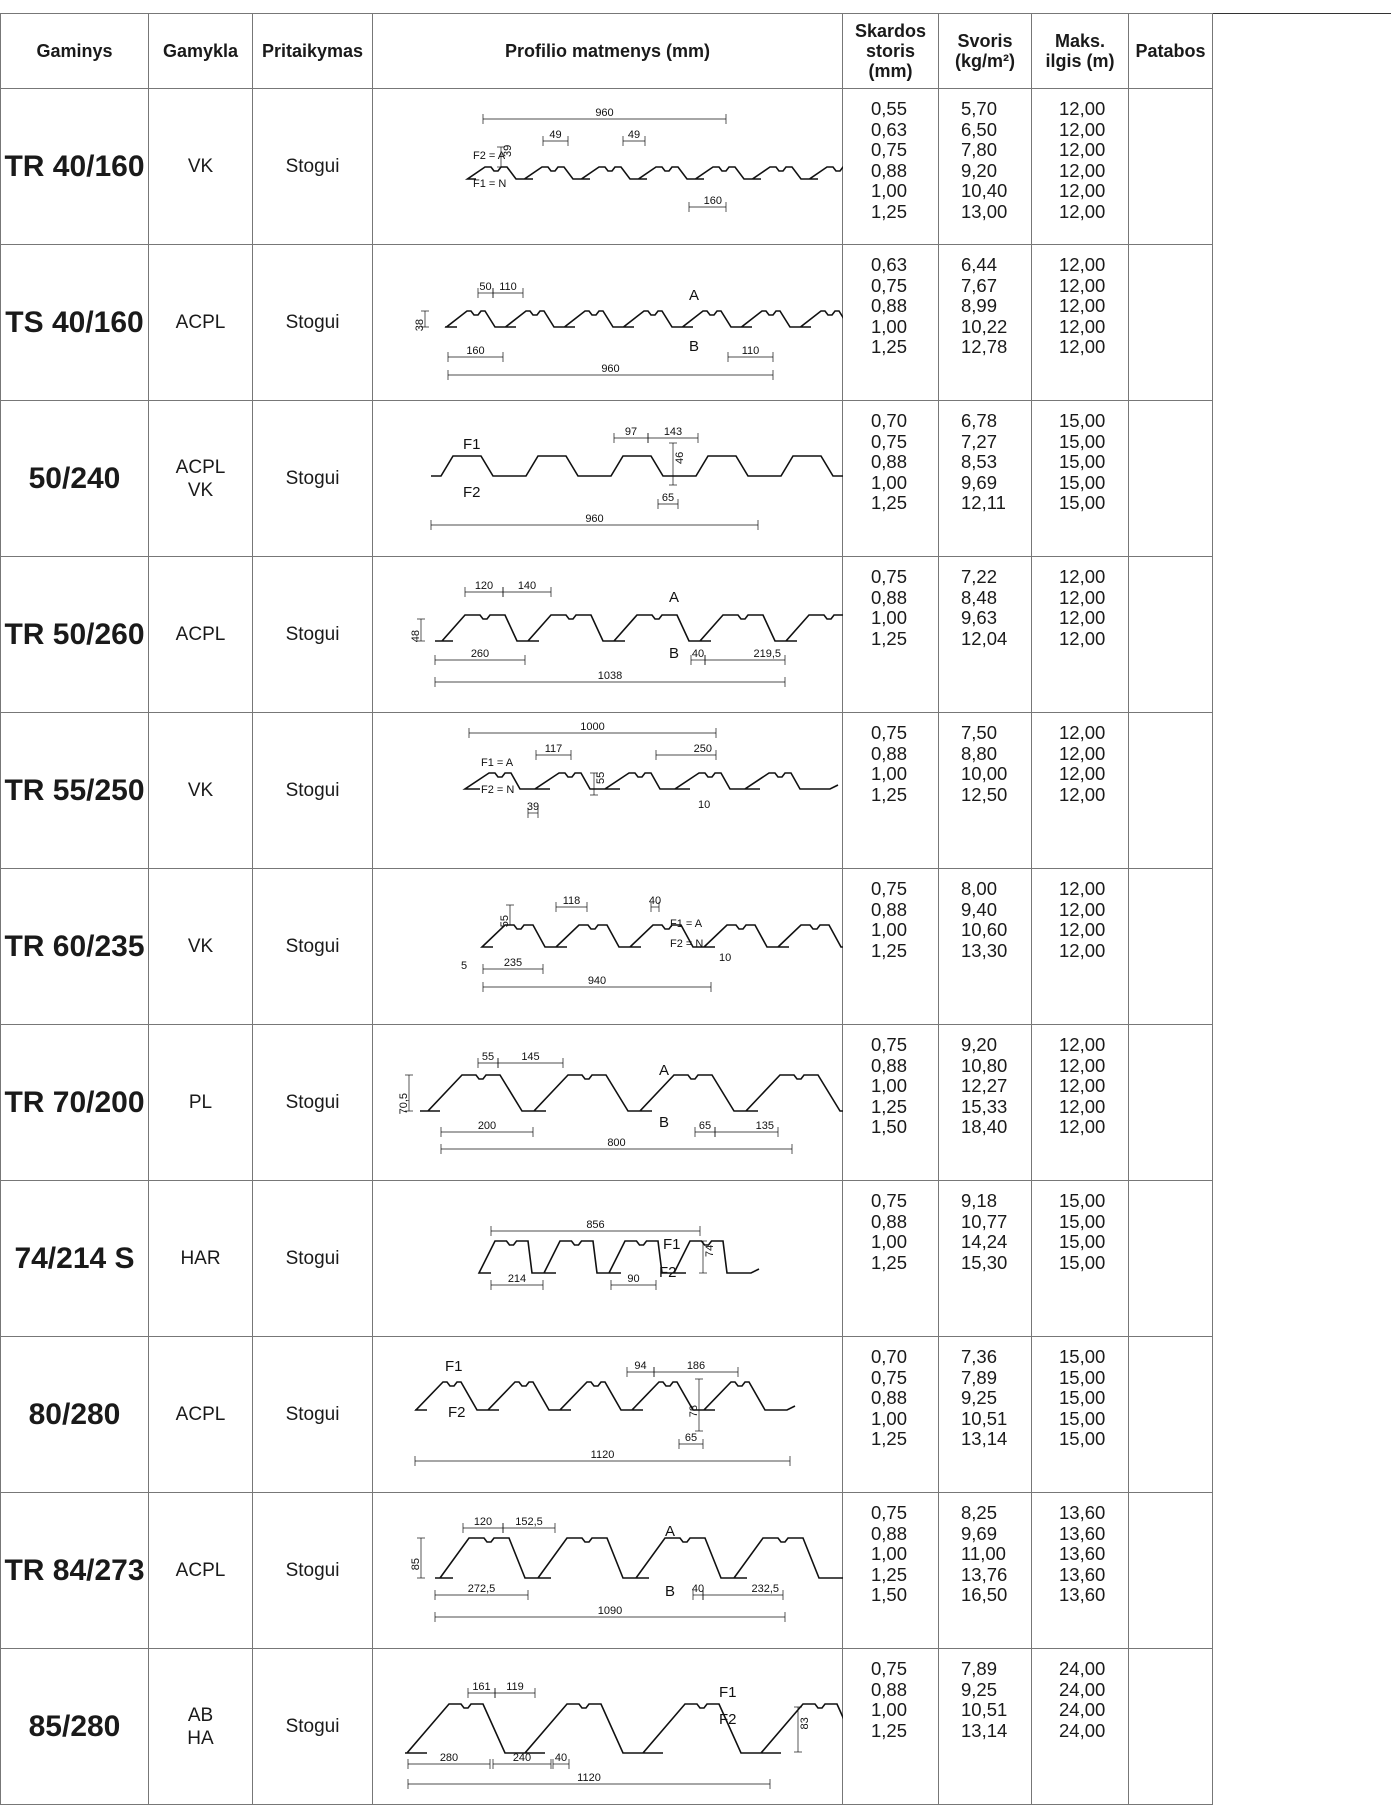 The image size is (1400, 1805). Describe the element at coordinates (200, 51) in the screenshot. I see `header-factory: Gamykla` at that location.